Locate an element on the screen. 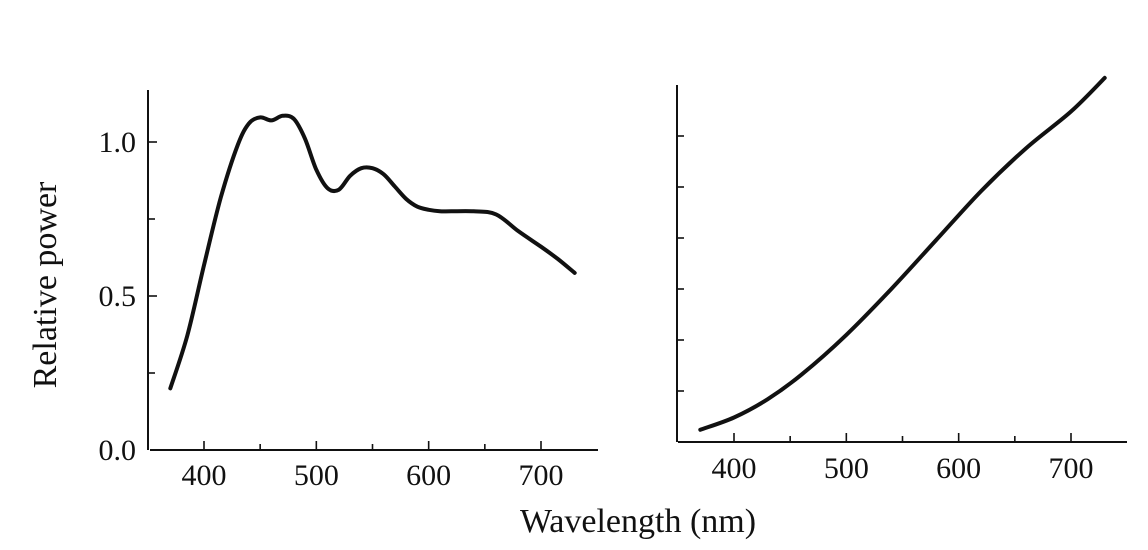 Image resolution: width=1148 pixels, height=550 pixels. left-x-tick-label: 600 is located at coordinates (428, 475).